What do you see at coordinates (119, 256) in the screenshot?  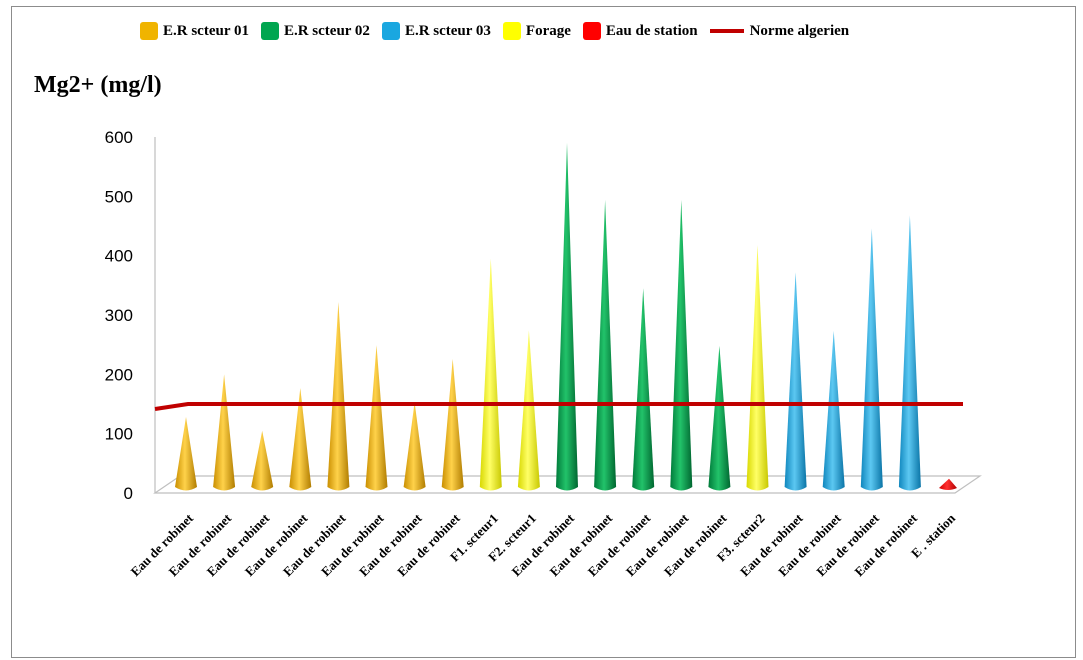 I see `y-tick-label: 400` at bounding box center [119, 256].